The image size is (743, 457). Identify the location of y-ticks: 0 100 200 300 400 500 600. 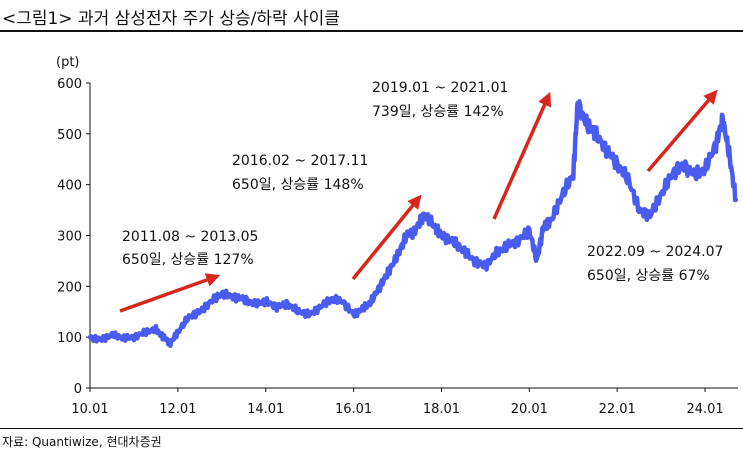
(73, 237).